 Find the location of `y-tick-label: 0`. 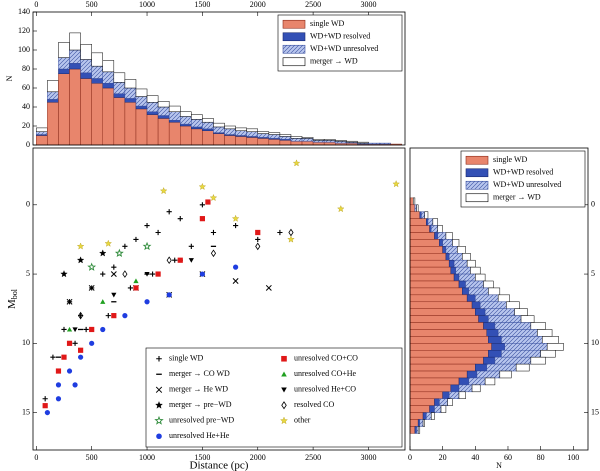

y-tick-label: 0 is located at coordinates (593, 204).